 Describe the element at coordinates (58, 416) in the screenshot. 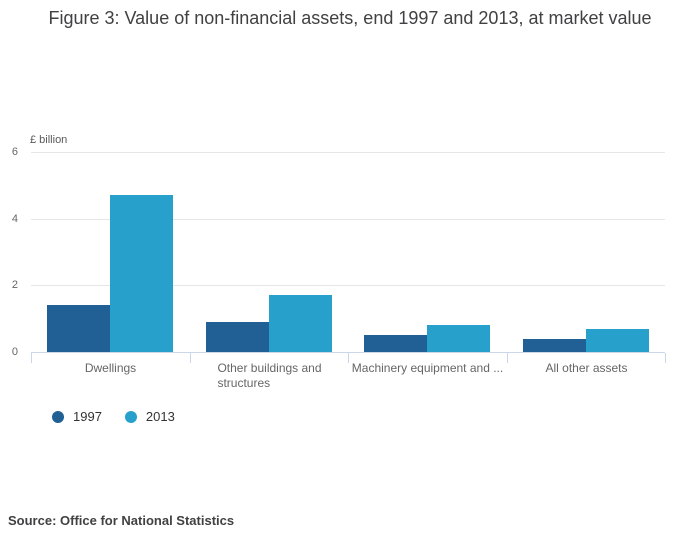

I see `legend-swatch-1997-icon` at that location.